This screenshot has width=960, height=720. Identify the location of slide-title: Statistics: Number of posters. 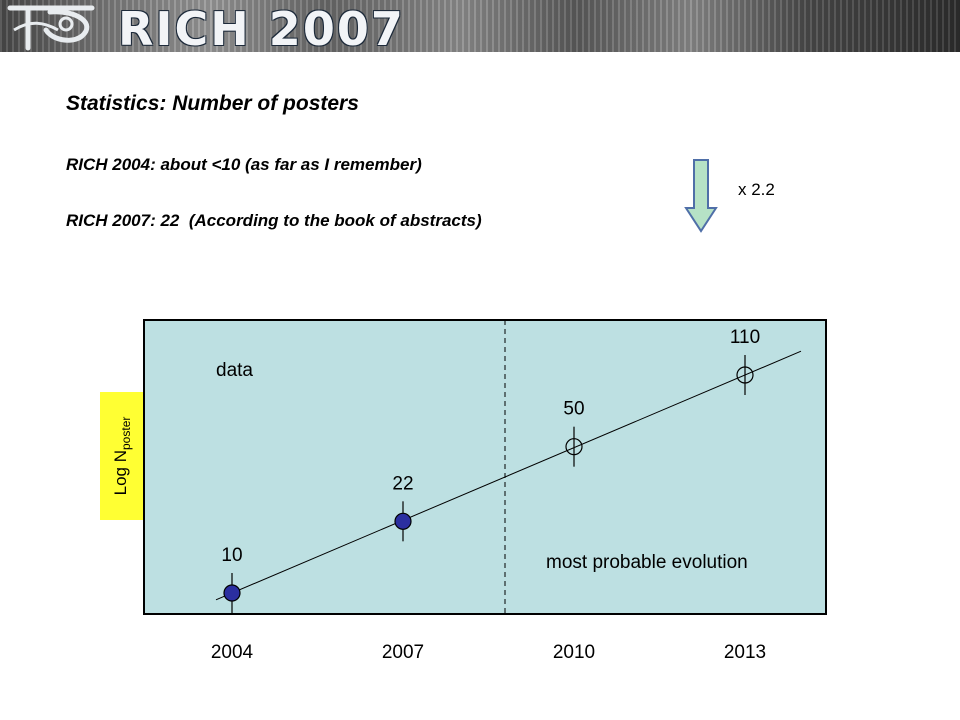
(212, 103).